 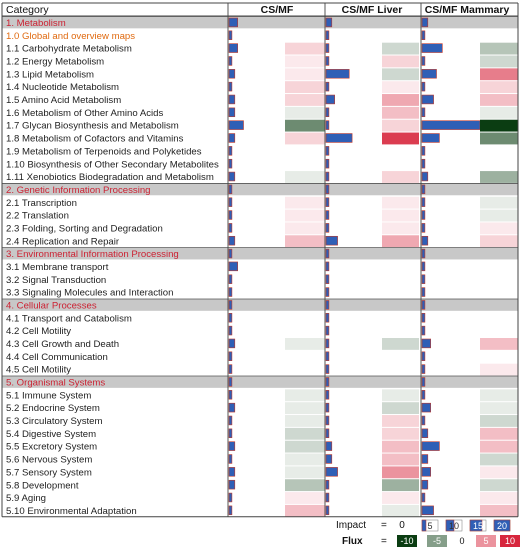 What do you see at coordinates (51, 447) in the screenshot?
I see `row-label: 5.5 Excretory System` at bounding box center [51, 447].